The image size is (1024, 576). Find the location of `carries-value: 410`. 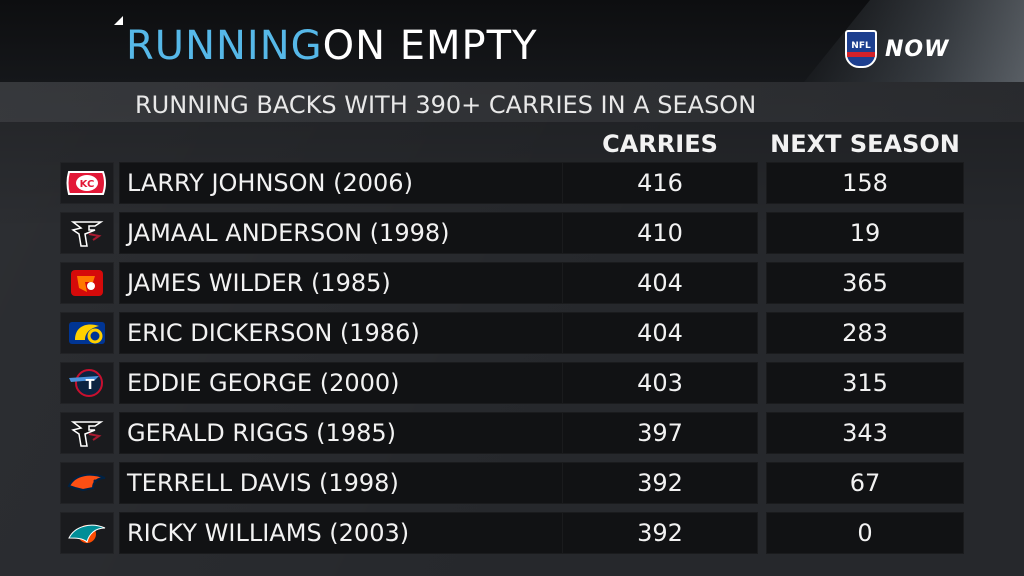

carries-value: 410 is located at coordinates (660, 233).